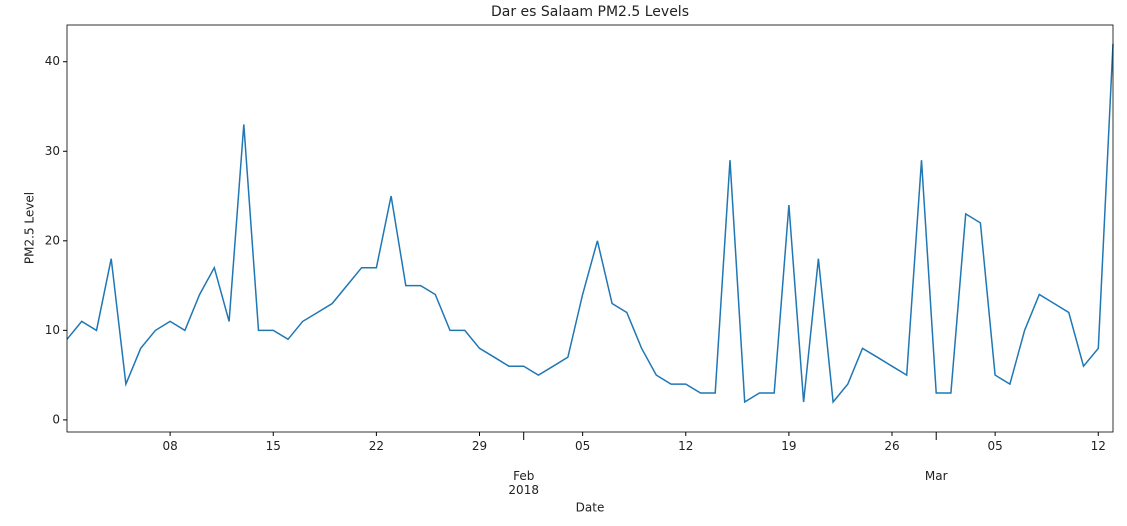 The width and height of the screenshot is (1127, 526). I want to click on x-tick-label: 22, so click(376, 446).